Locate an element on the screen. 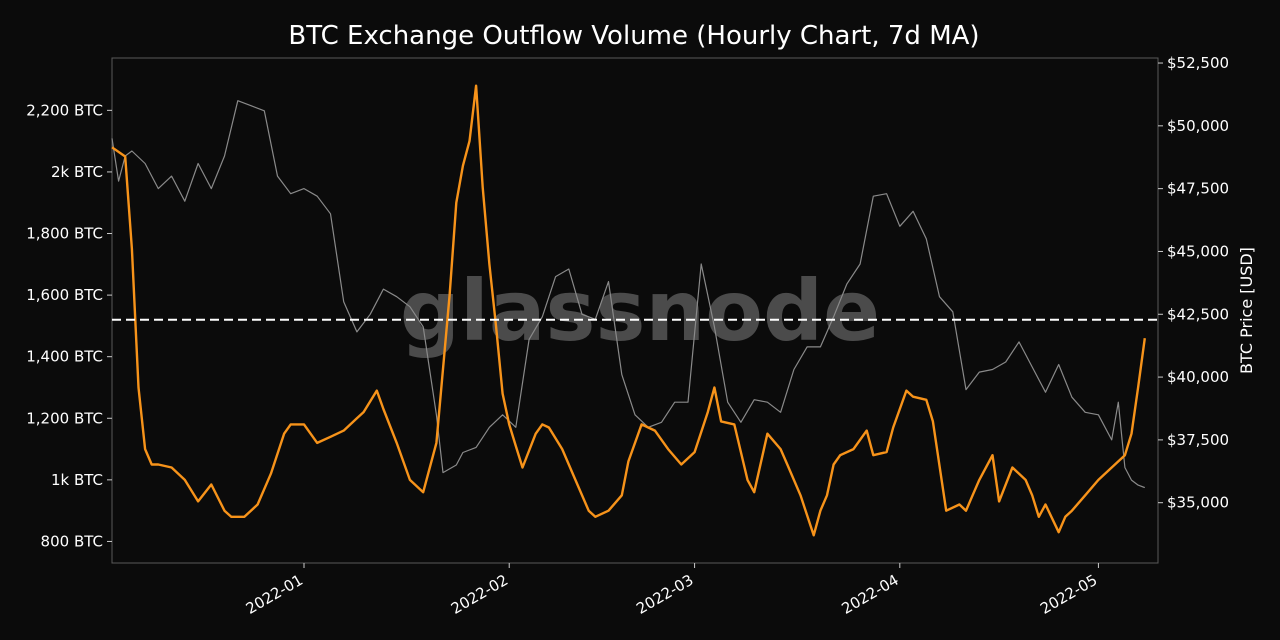 The image size is (1280, 640). left-tick-label: 1,800 BTC is located at coordinates (64, 234).